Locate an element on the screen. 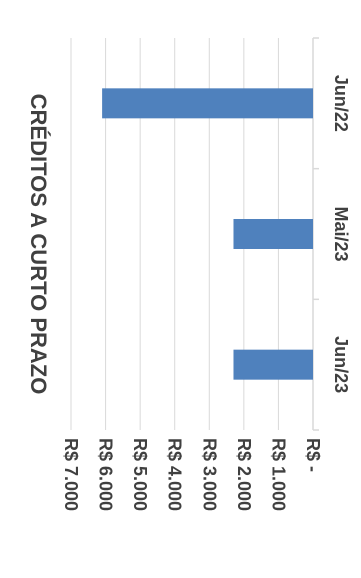 Image resolution: width=361 pixels, height=578 pixels. category-axis: Jun/22 Mai/23 Jun/23 is located at coordinates (332, 234).